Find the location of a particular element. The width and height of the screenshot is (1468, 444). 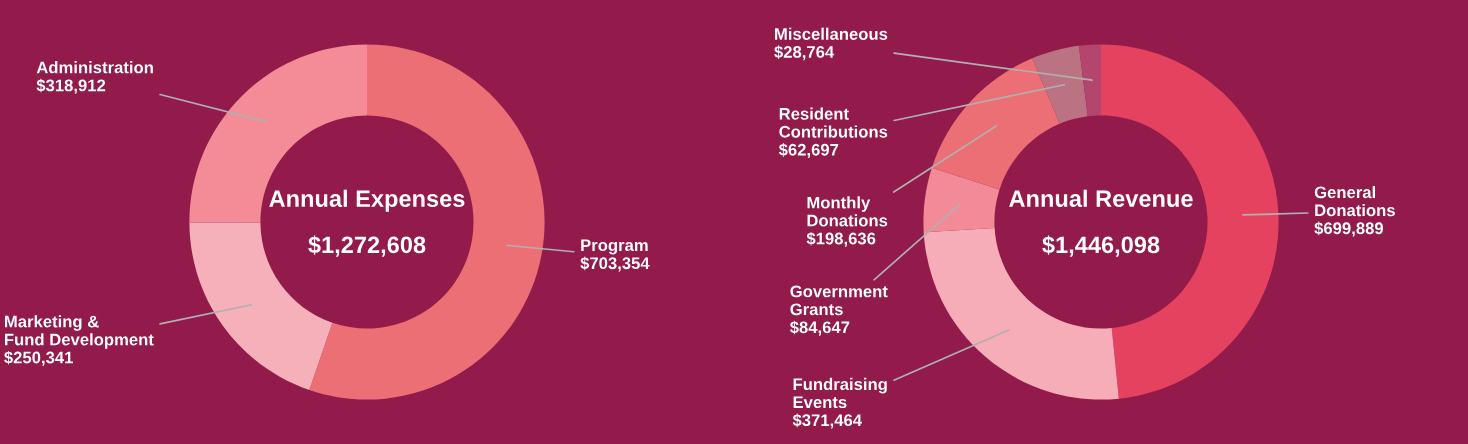

data-label: $28,764 is located at coordinates (804, 53).